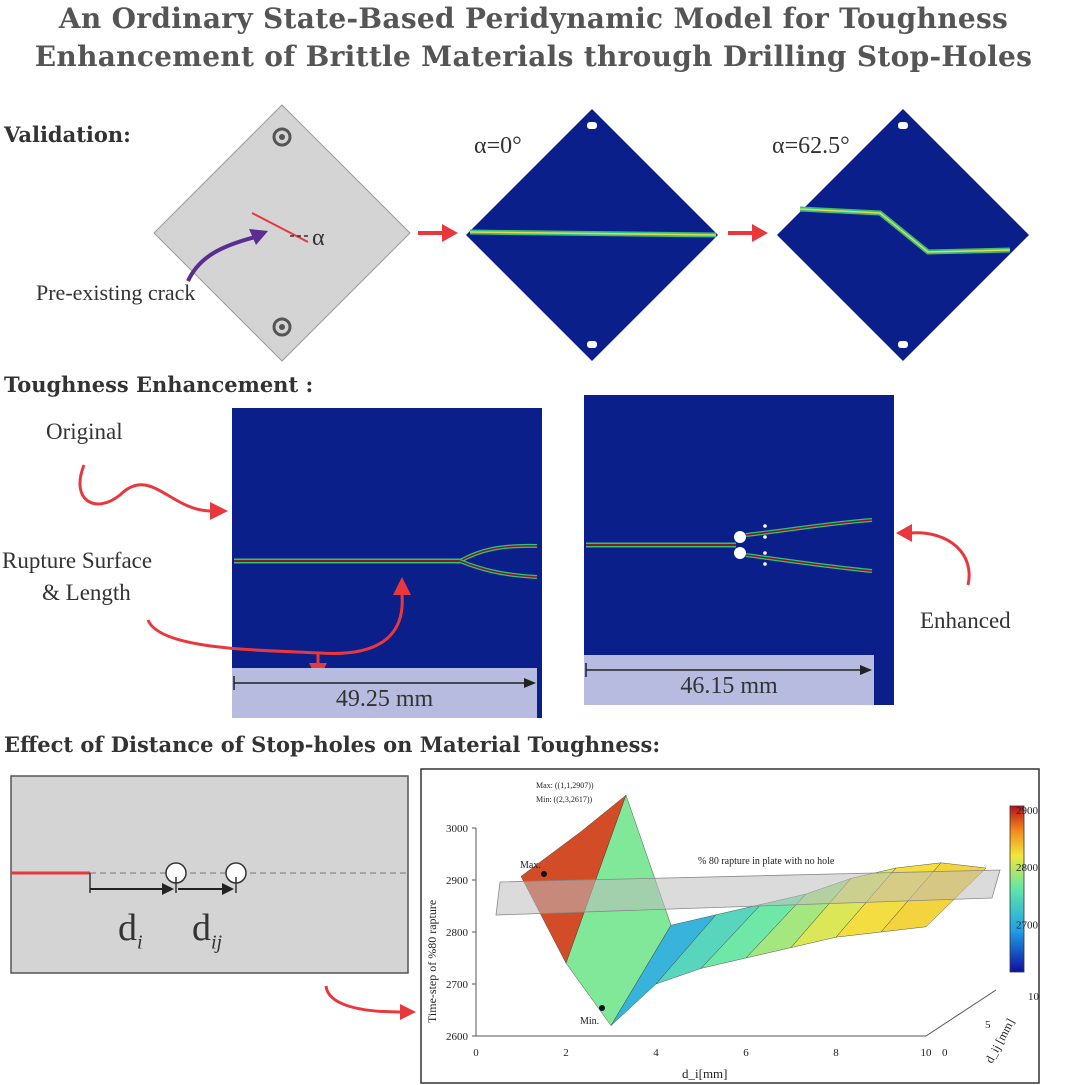 Image resolution: width=1067 pixels, height=1085 pixels. What do you see at coordinates (144, 488) in the screenshot?
I see `original-arrow` at bounding box center [144, 488].